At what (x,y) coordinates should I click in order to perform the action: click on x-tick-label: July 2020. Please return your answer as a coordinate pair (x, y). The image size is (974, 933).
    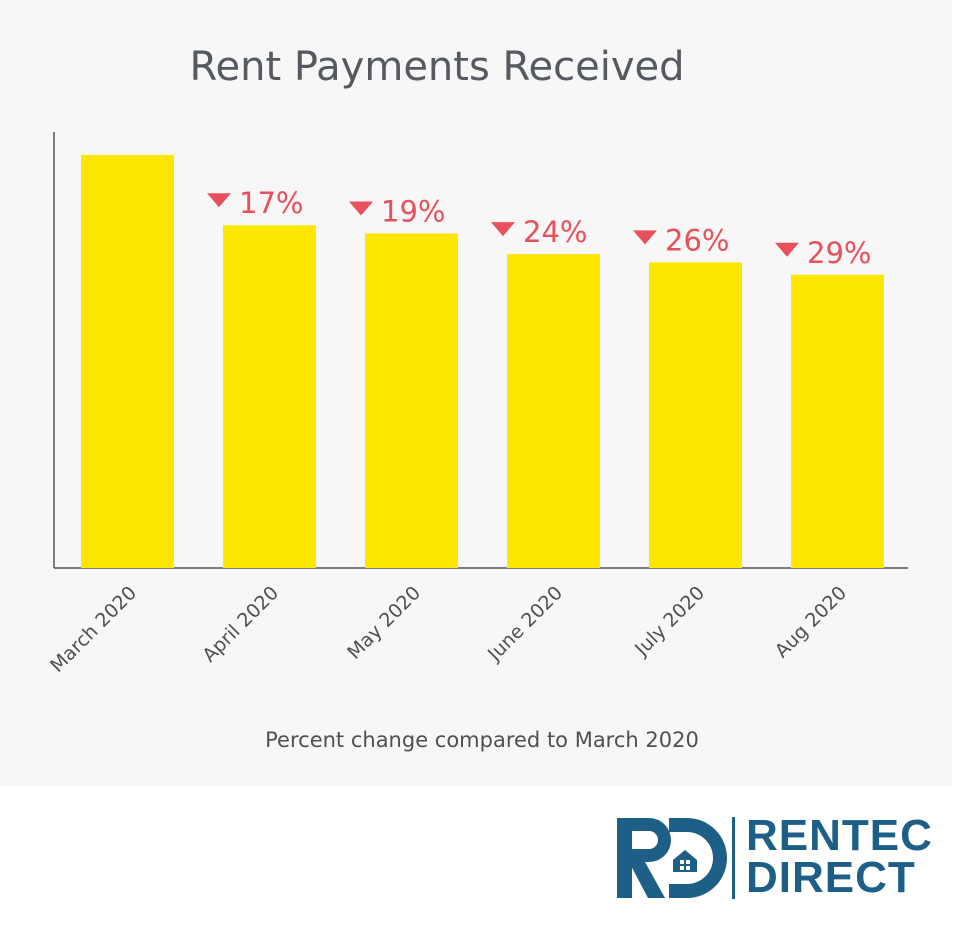
    Looking at the image, I should click on (669, 621).